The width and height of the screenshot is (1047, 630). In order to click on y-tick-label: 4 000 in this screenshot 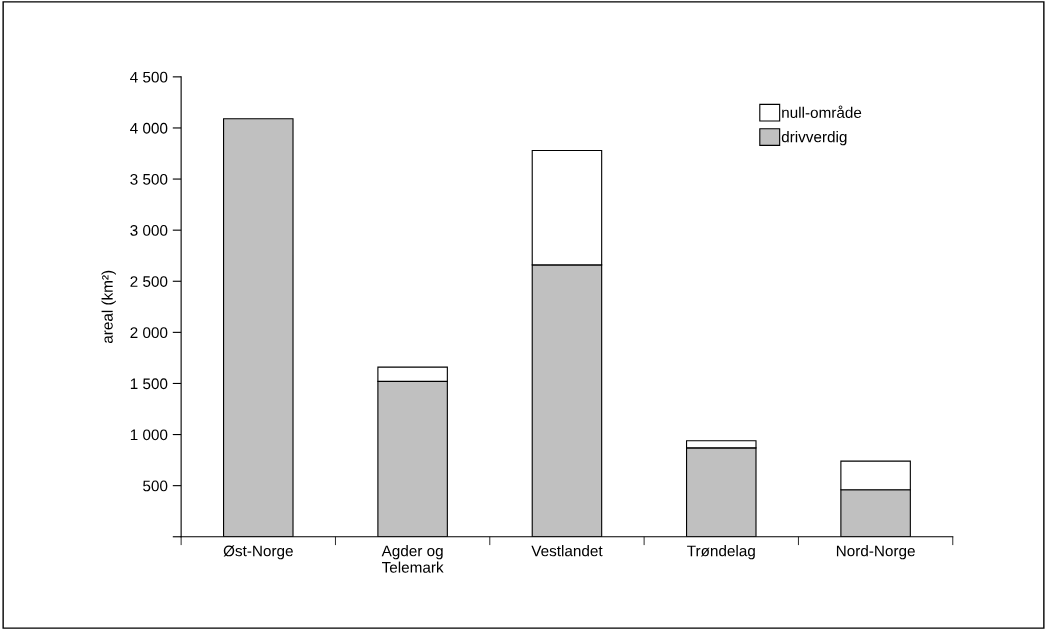, I will do `click(149, 128)`.